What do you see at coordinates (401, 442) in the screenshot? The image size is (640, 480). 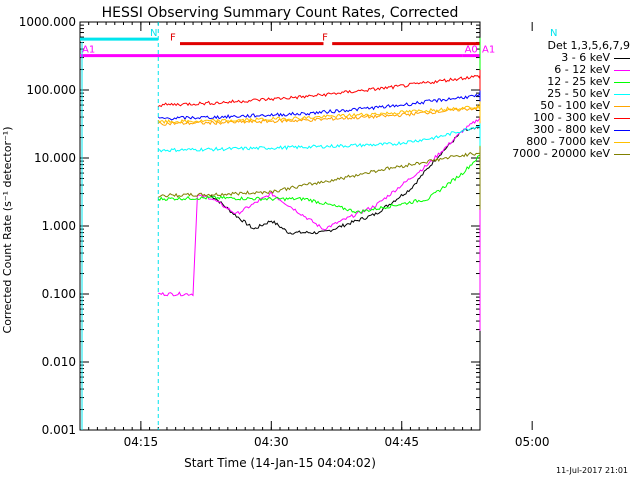 I see `x-tick-label: 04:45` at bounding box center [401, 442].